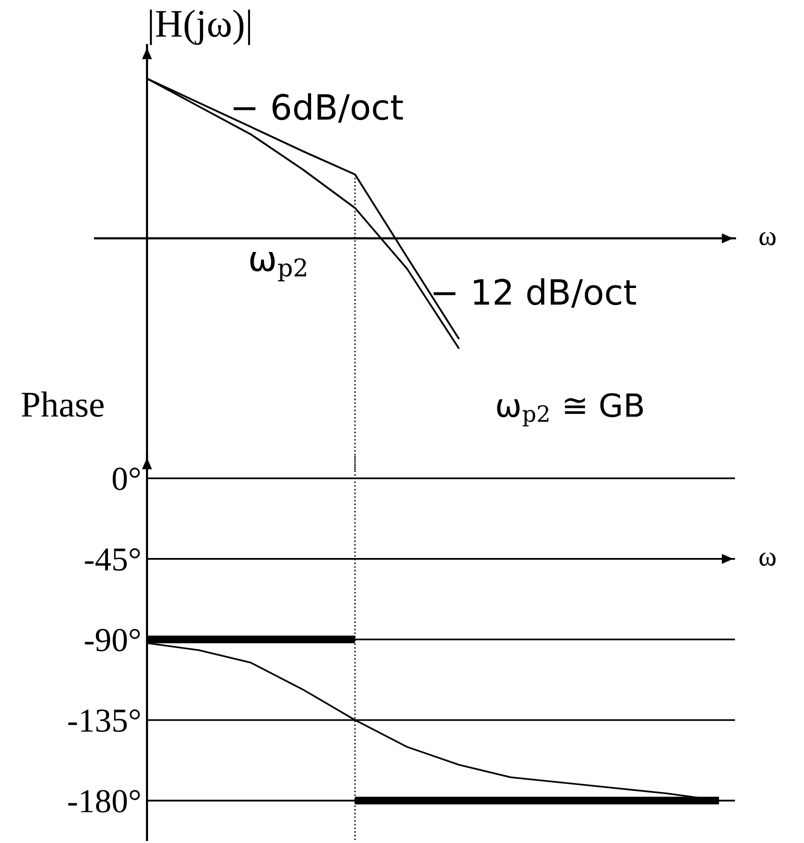  I want to click on y-tick-label: -180°, so click(104, 801).